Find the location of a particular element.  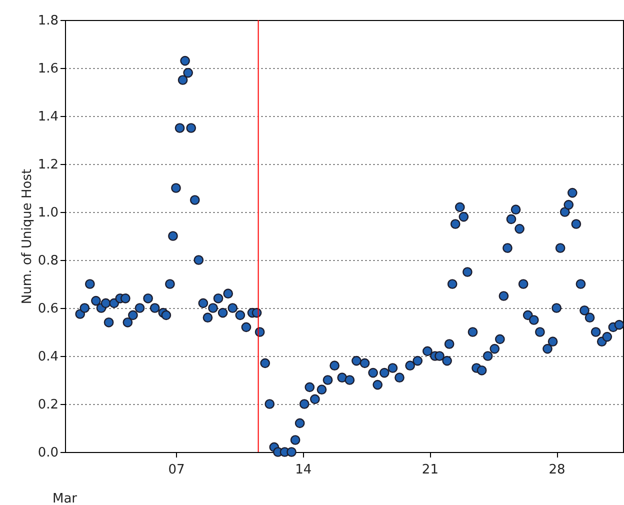

y-tick-label: 0.8 is located at coordinates (48, 261).